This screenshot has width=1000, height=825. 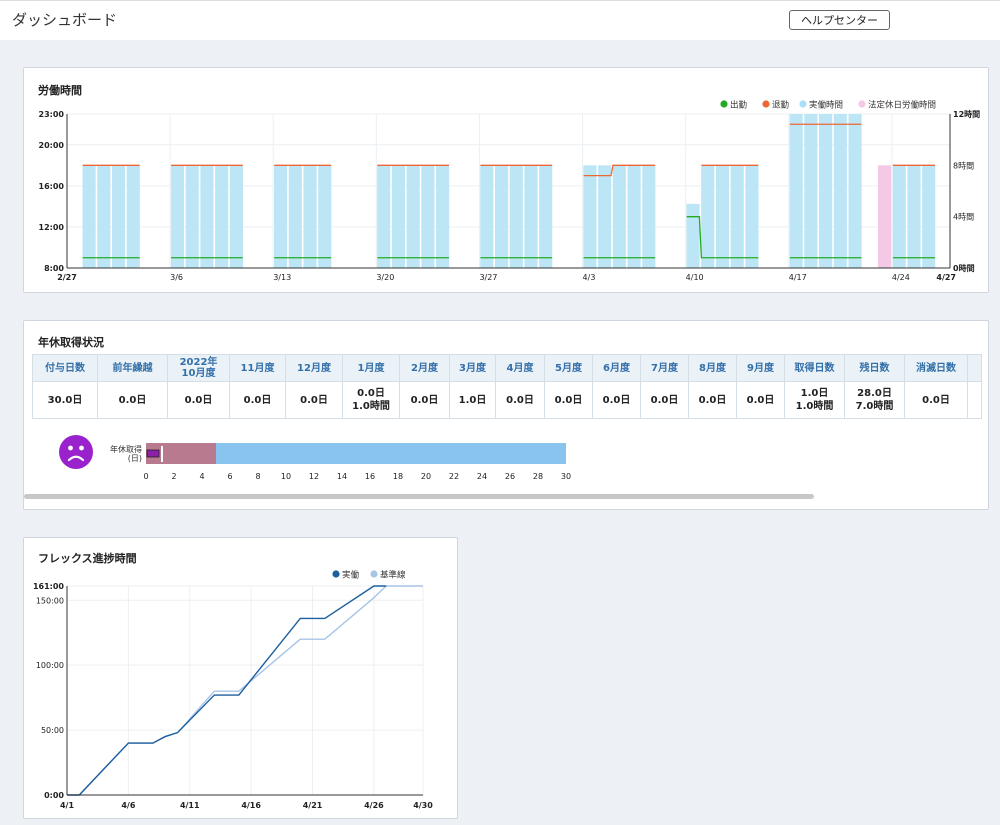 I want to click on flex-y-tick-1: 150:00, so click(x=50, y=600).